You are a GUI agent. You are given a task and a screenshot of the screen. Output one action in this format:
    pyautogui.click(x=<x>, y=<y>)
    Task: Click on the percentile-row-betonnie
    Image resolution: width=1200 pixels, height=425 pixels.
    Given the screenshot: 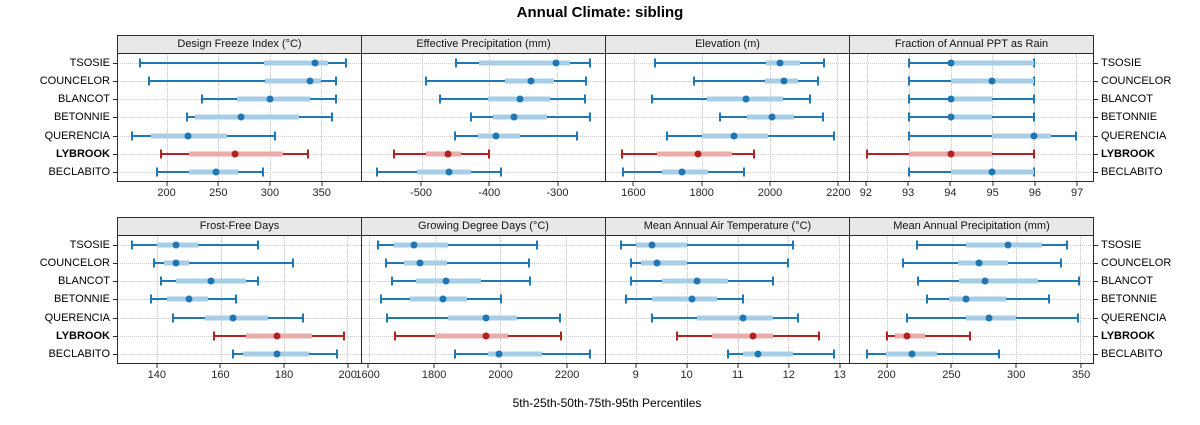 What is the action you would take?
    pyautogui.click(x=237, y=117)
    